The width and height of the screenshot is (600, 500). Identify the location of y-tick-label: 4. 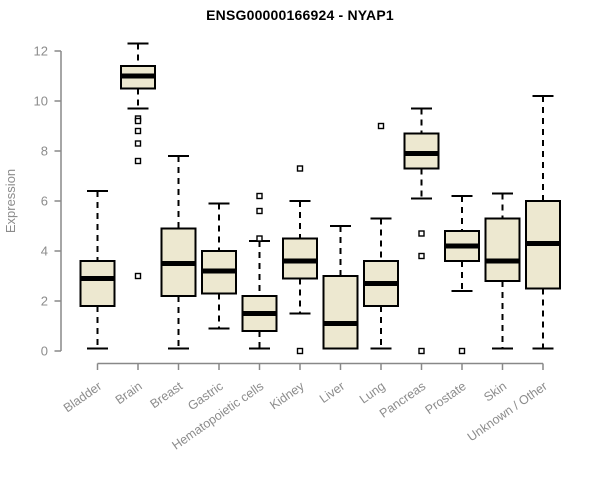
(44, 251).